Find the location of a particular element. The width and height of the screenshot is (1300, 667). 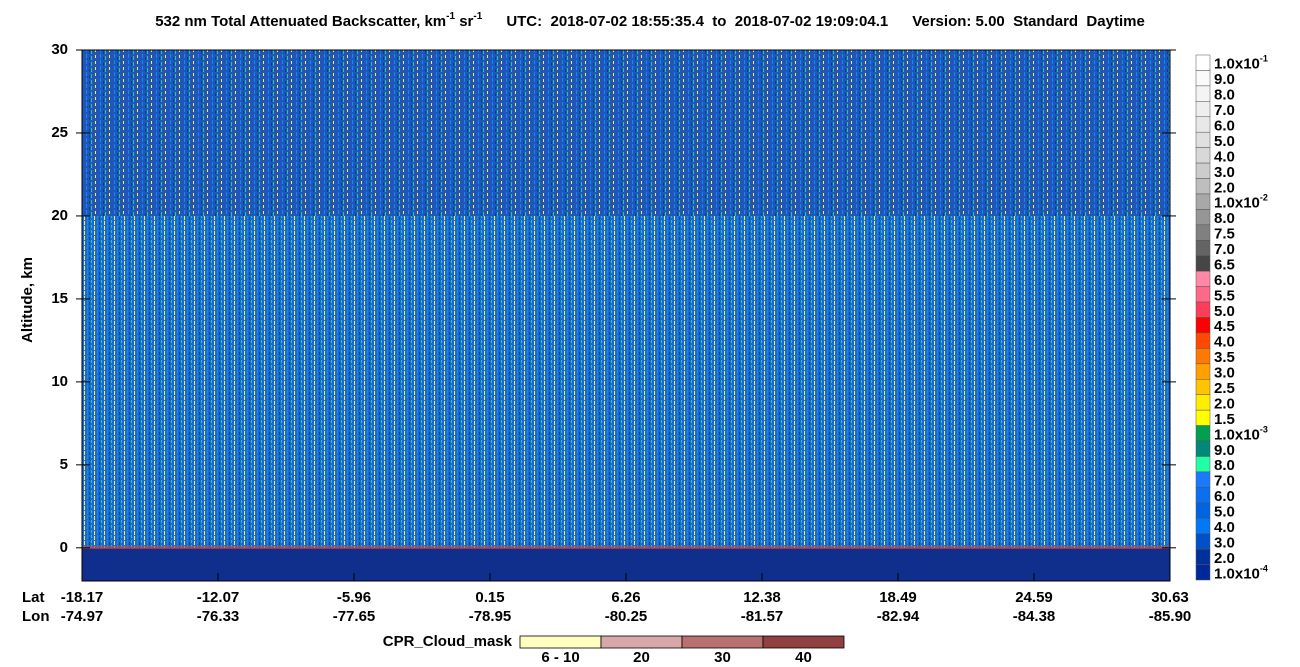

colorbar-label: 6.5 is located at coordinates (1224, 264).